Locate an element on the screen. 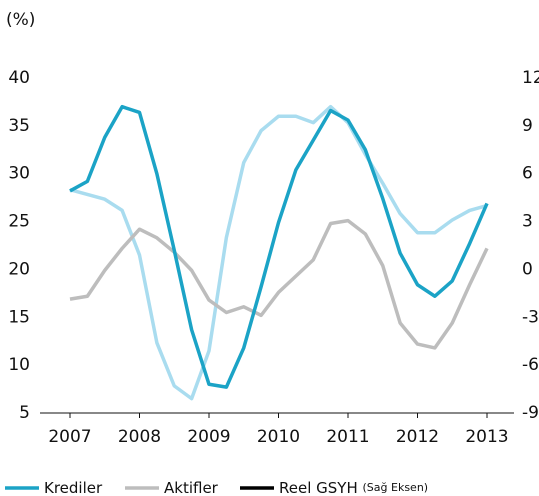  y2-tick-label: 0 is located at coordinates (527, 269).